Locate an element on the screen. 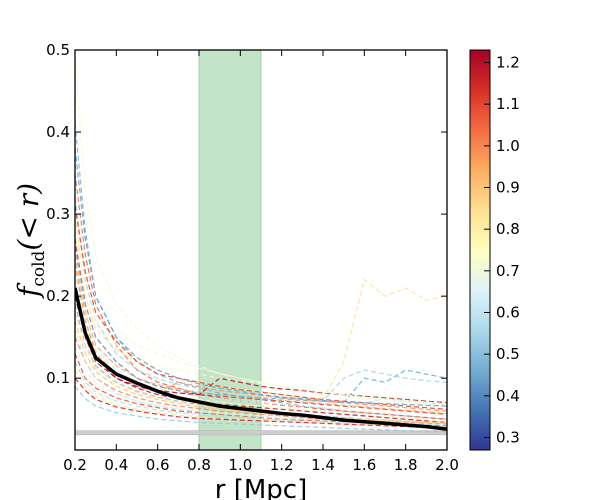  colorbar-tick-label: 0.6 is located at coordinates (508, 313).